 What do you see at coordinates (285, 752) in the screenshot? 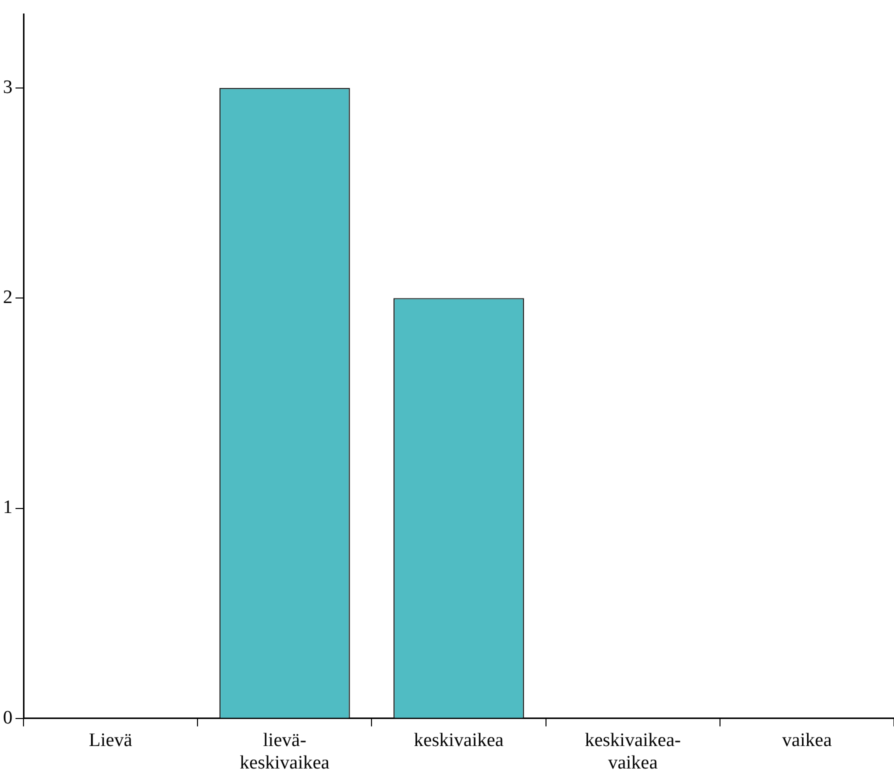
I see `x-tick-label: lievä-keskivaikea` at bounding box center [285, 752].